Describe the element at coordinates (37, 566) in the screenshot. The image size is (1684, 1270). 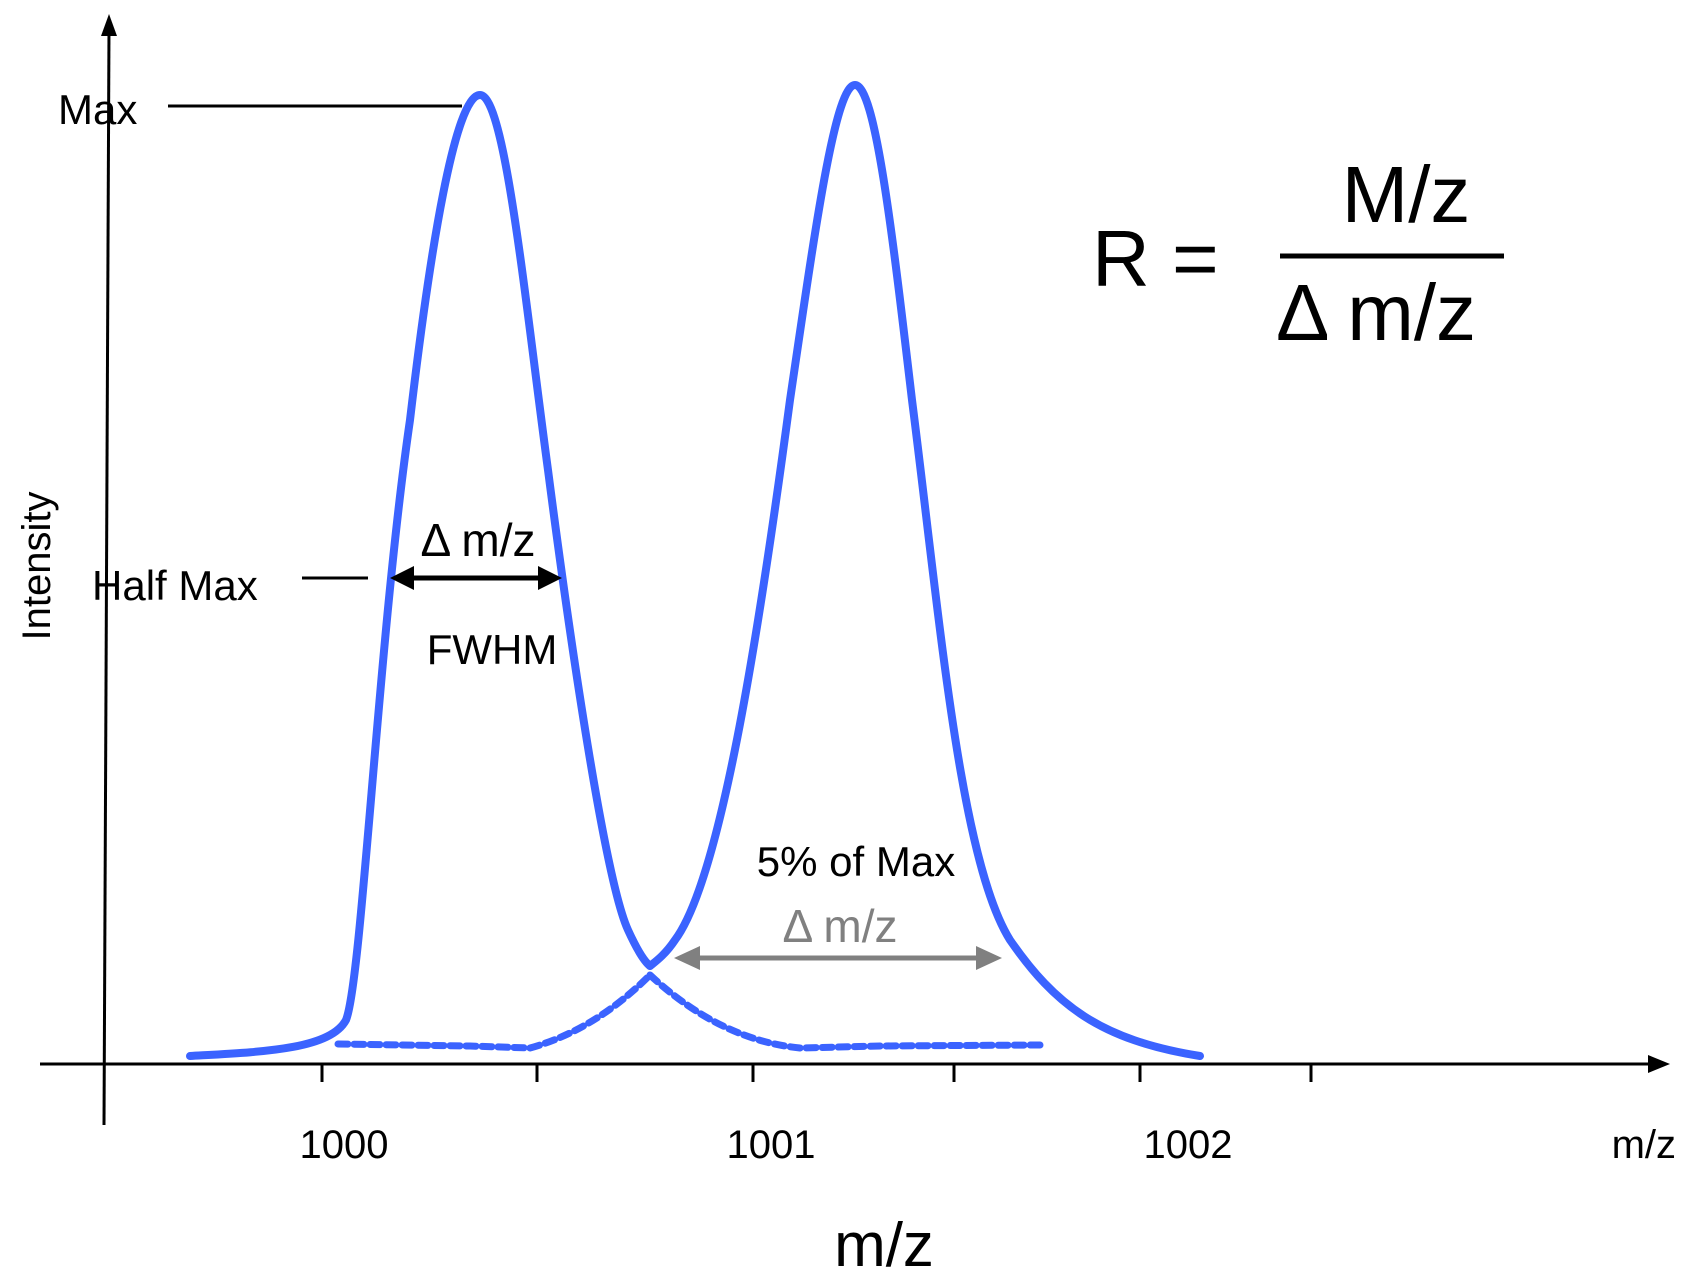
I see `y-axis-label: Intensity` at that location.